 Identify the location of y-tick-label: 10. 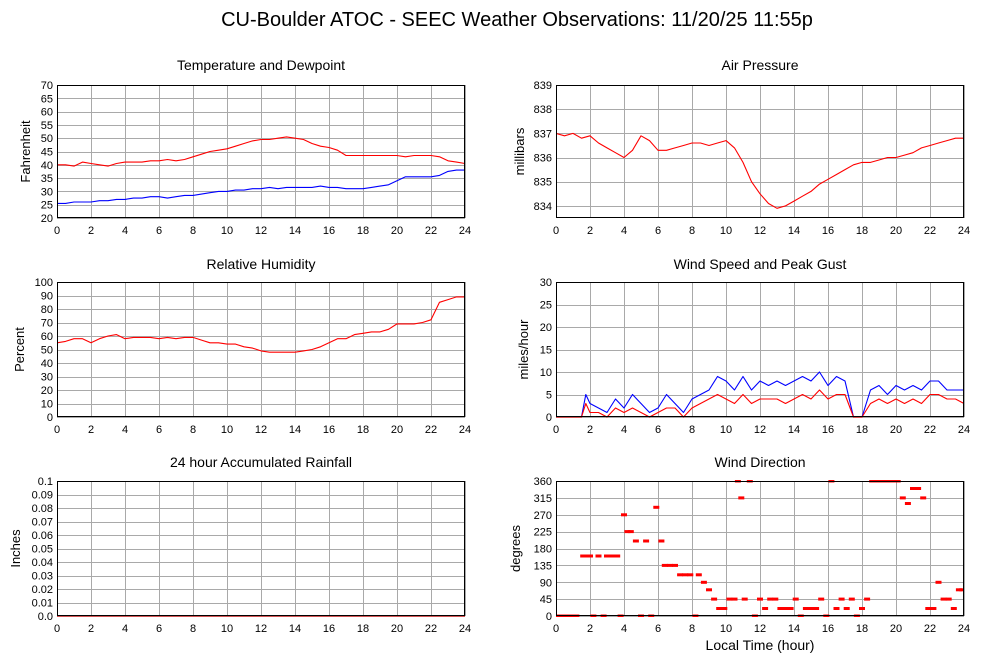
(47, 405).